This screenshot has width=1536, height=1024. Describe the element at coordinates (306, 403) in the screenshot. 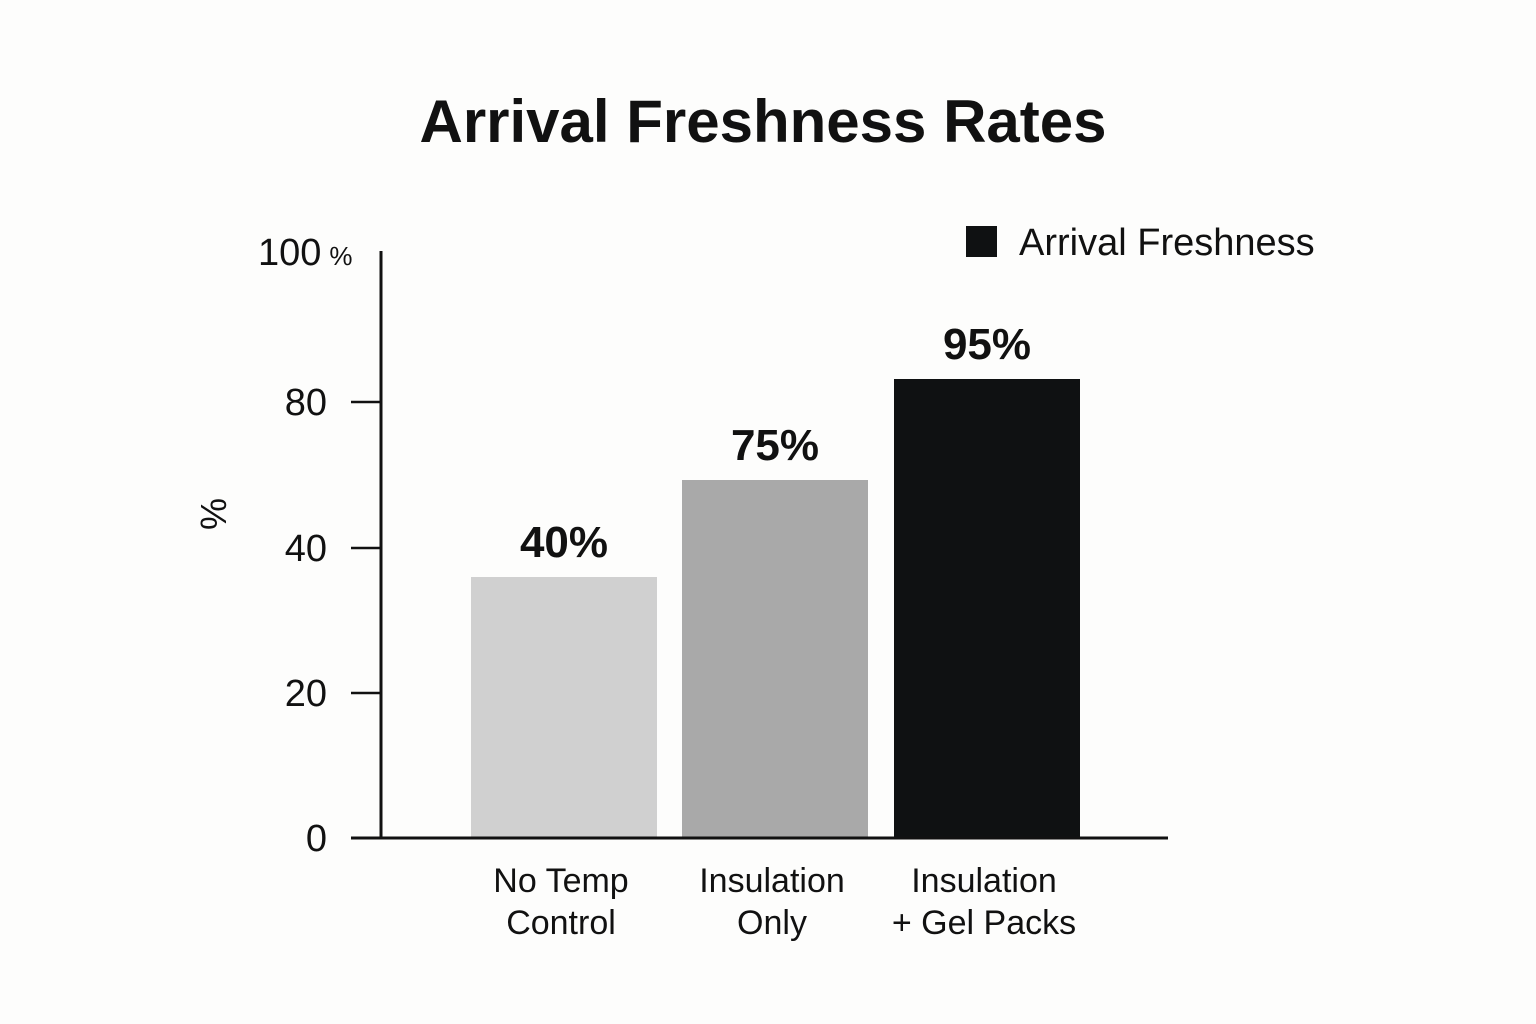

I see `y-tick-label: 80` at that location.